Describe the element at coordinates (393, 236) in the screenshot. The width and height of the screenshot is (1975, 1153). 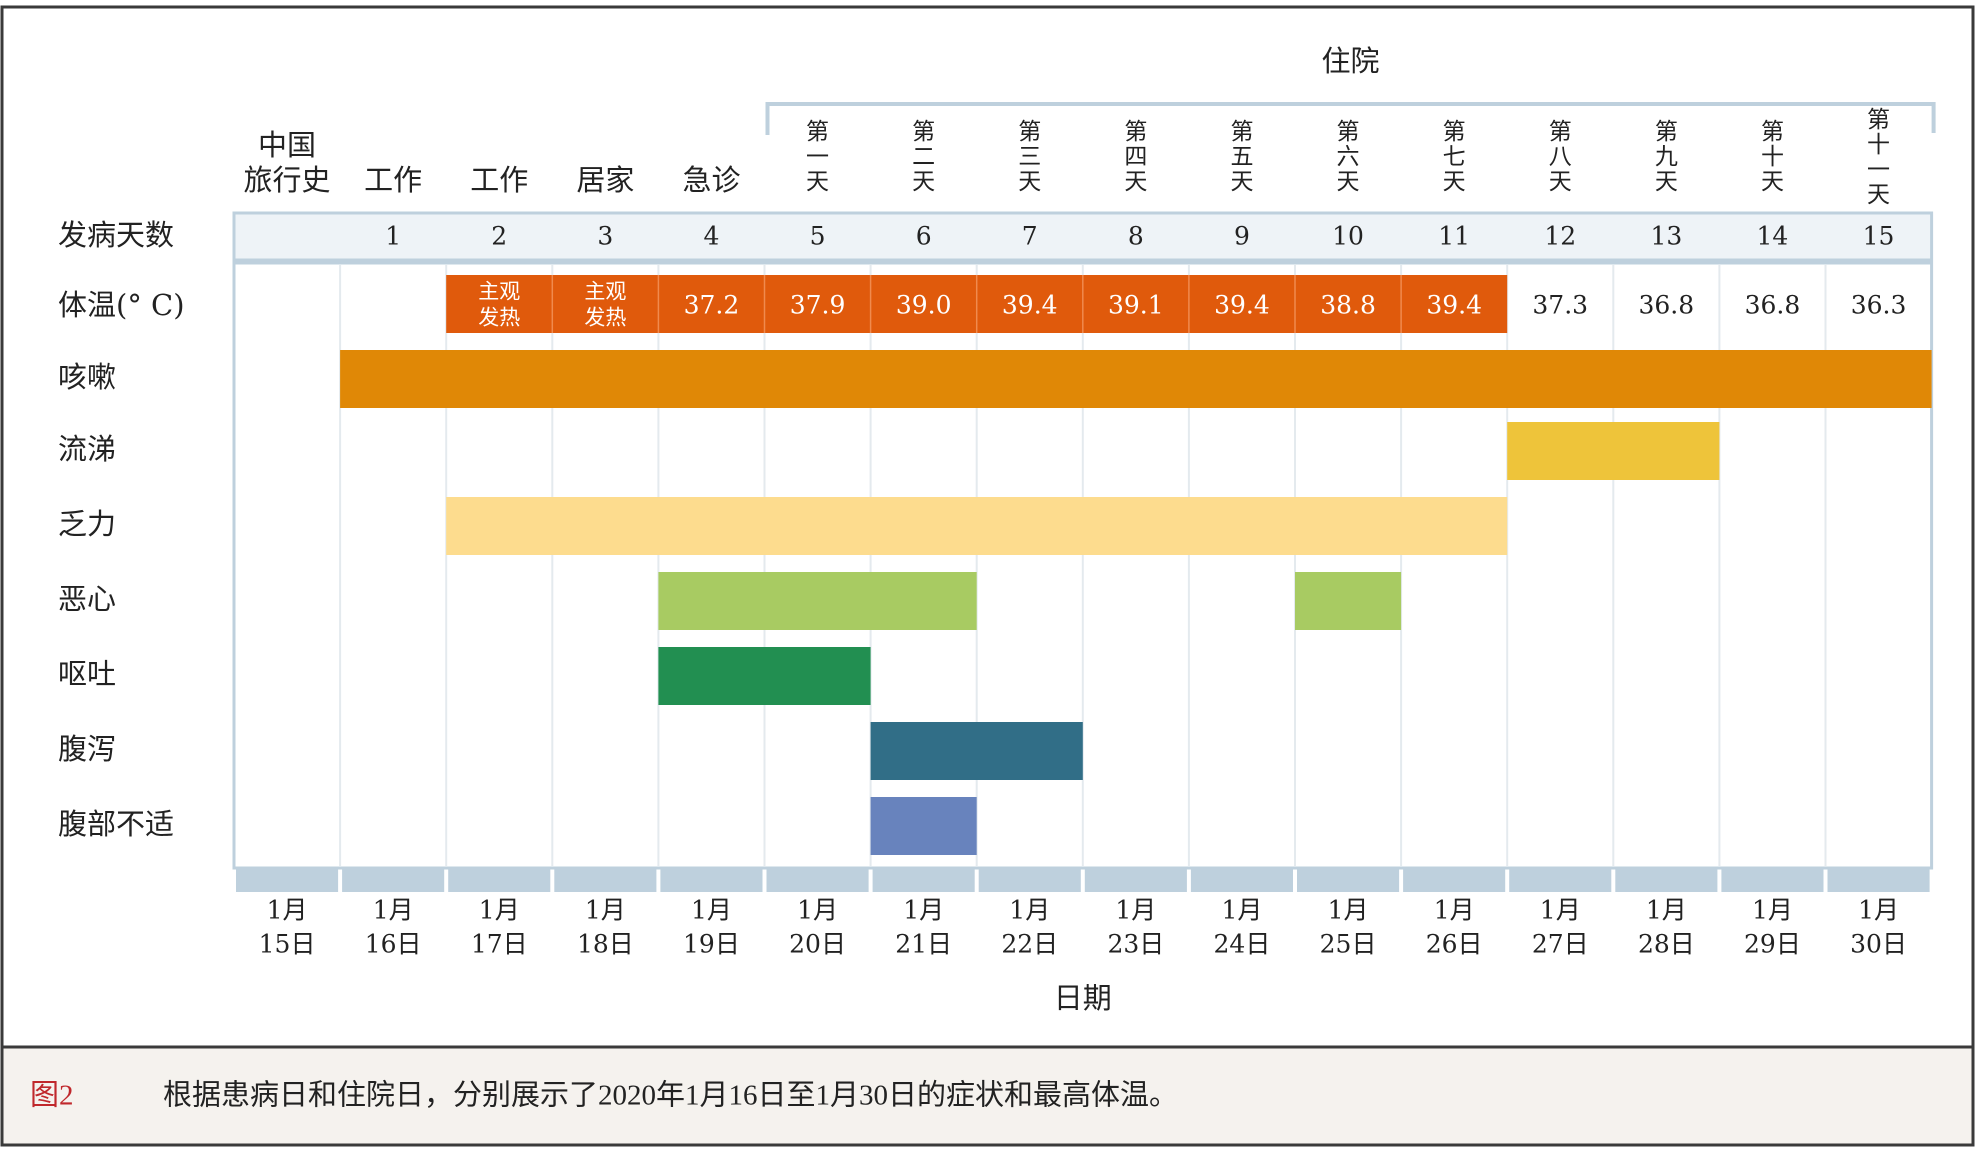
I see `illness-day-number: 1` at that location.